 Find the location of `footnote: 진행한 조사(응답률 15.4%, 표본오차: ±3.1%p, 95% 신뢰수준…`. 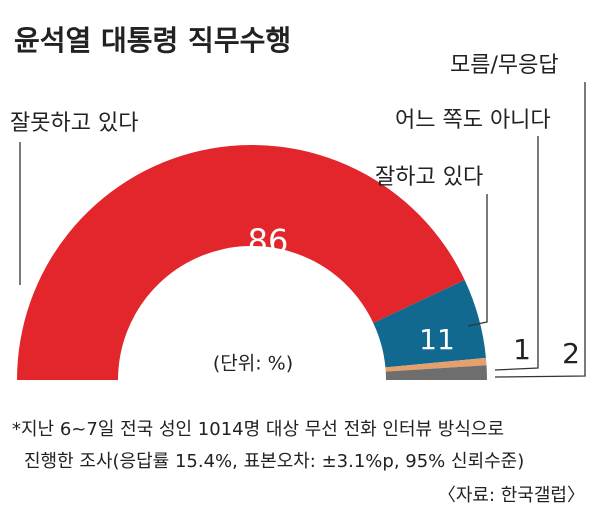

footnote: 진행한 조사(응답률 15.4%, 표본오차: ±3.1%p, 95% 신뢰수준… is located at coordinates (274, 461).